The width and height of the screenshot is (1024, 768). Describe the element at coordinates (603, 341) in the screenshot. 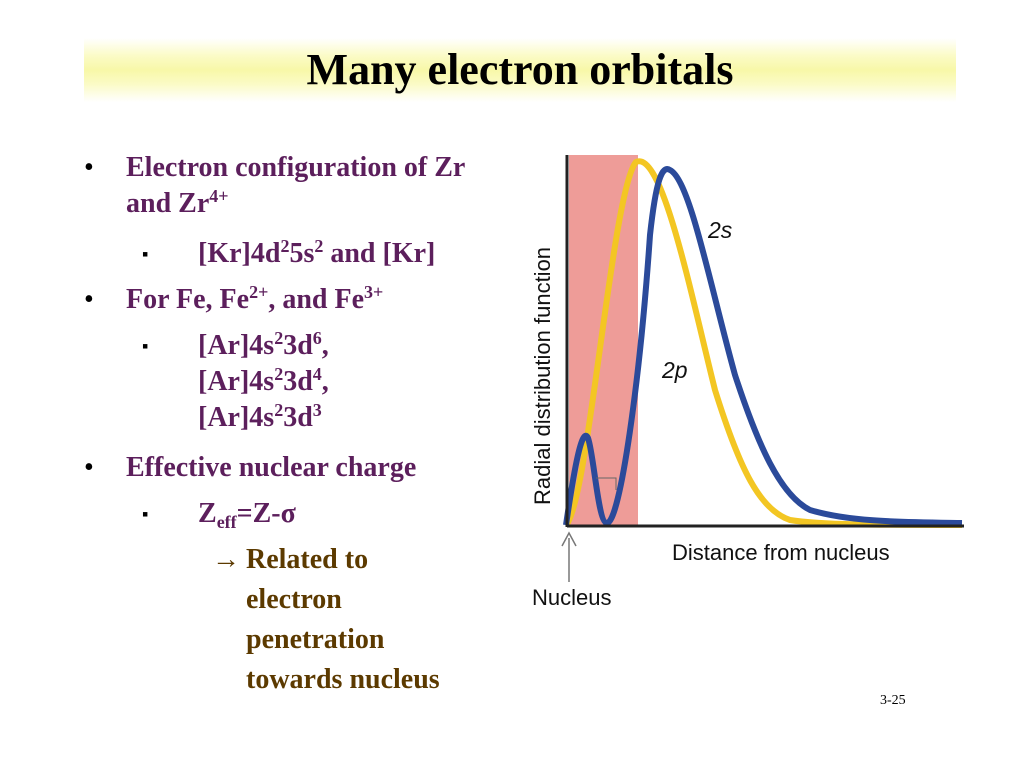

I see `penetration-shade` at that location.